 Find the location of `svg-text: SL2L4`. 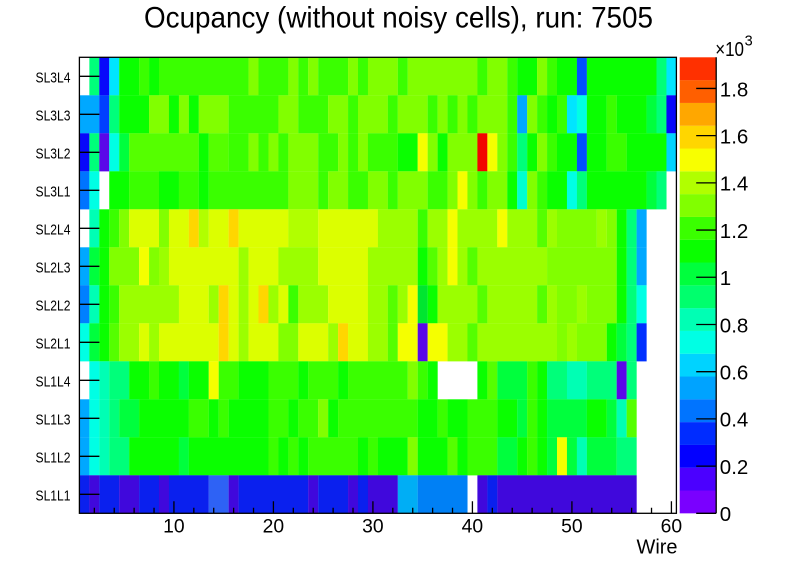

svg-text: SL2L4 is located at coordinates (53, 230).